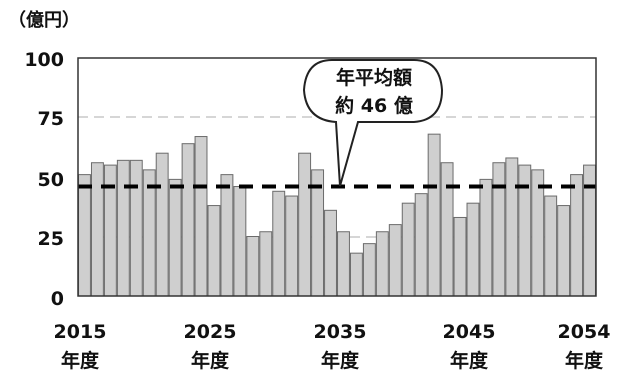 The height and width of the screenshot is (377, 619). I want to click on bar-2051, so click(551, 246).